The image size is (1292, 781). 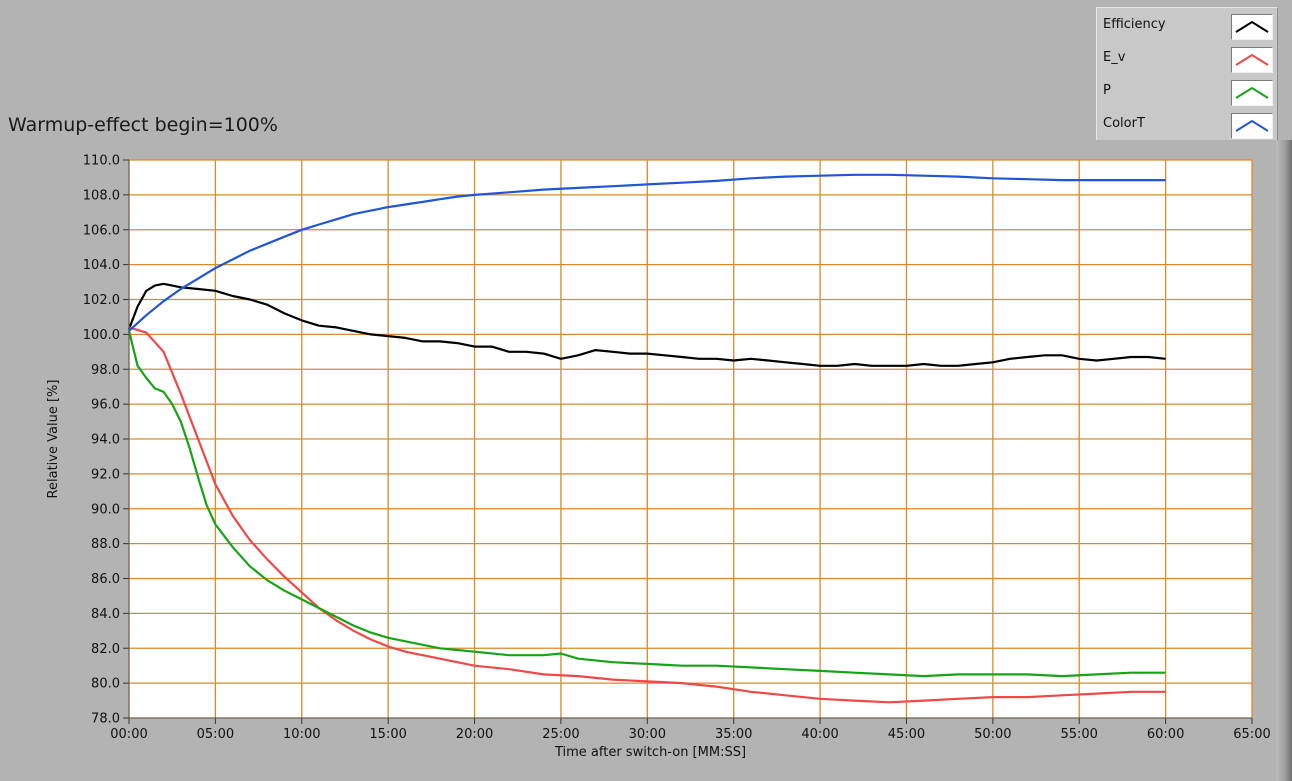 I want to click on legend-swatch-efficiency, so click(x=1252, y=27).